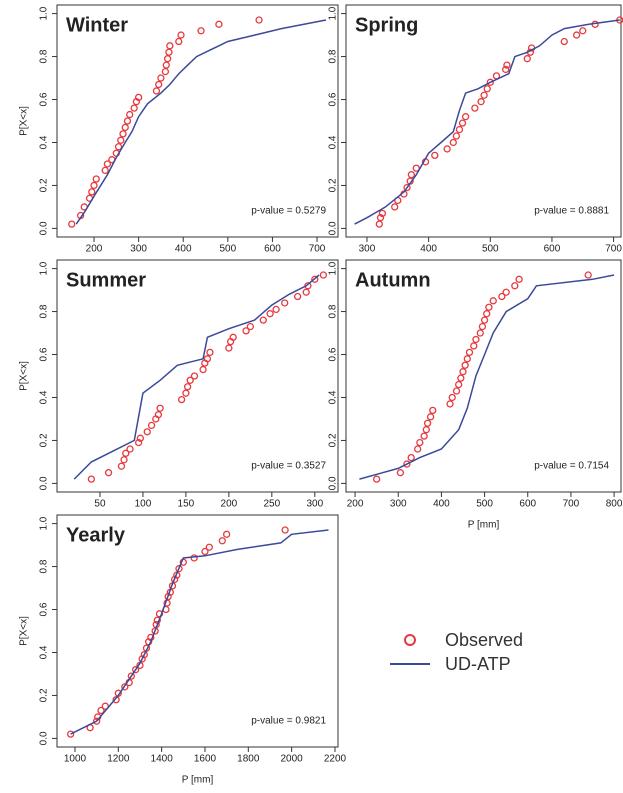  Describe the element at coordinates (271, 504) in the screenshot. I see `x-tick-label: 250` at that location.